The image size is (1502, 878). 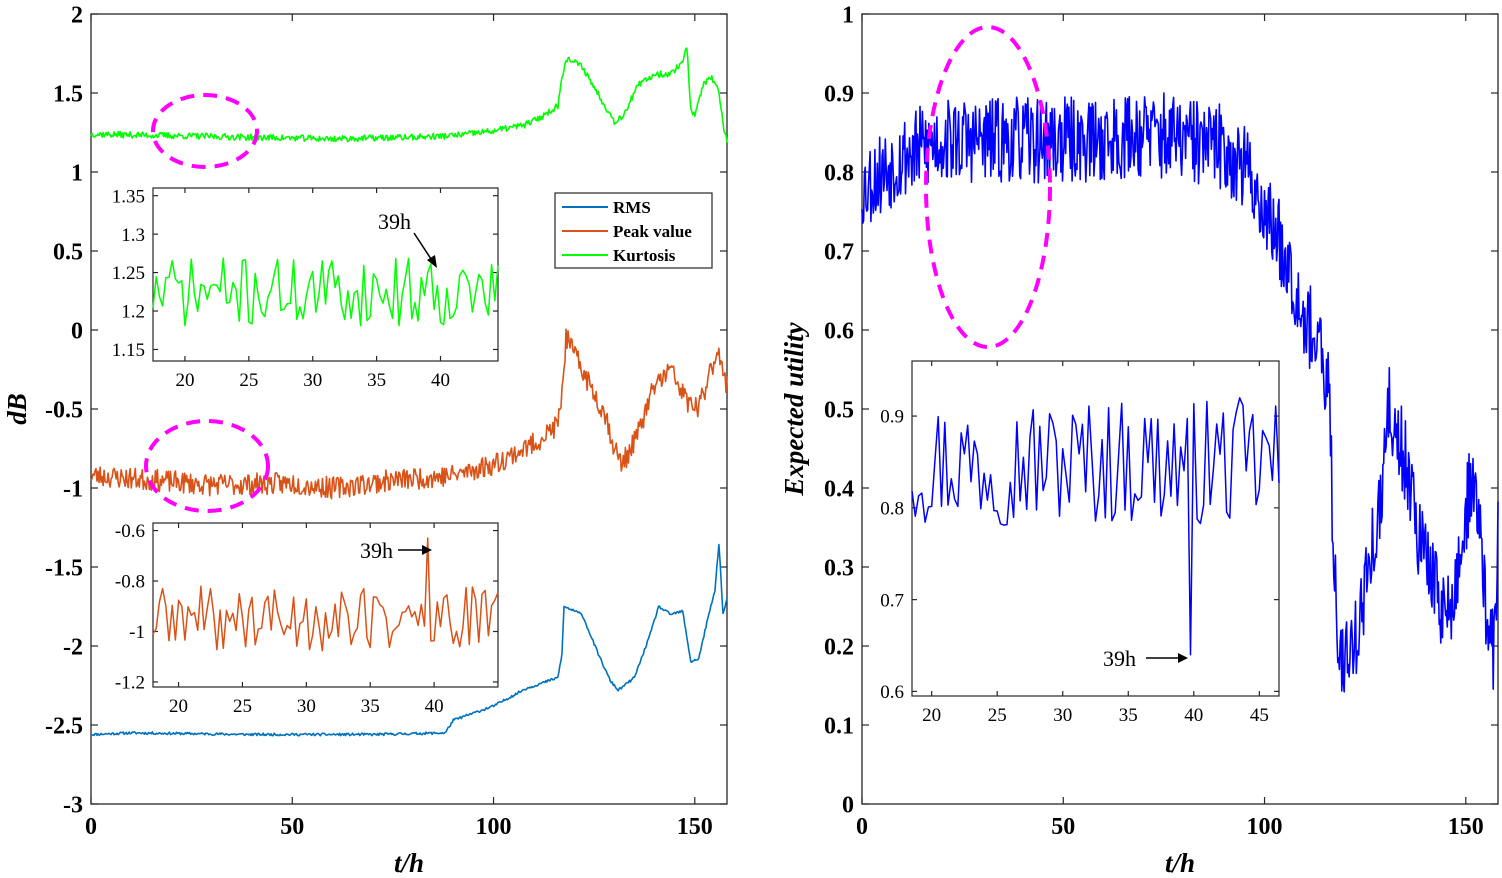 I want to click on y-tick-label: -2.5, so click(x=64, y=726).